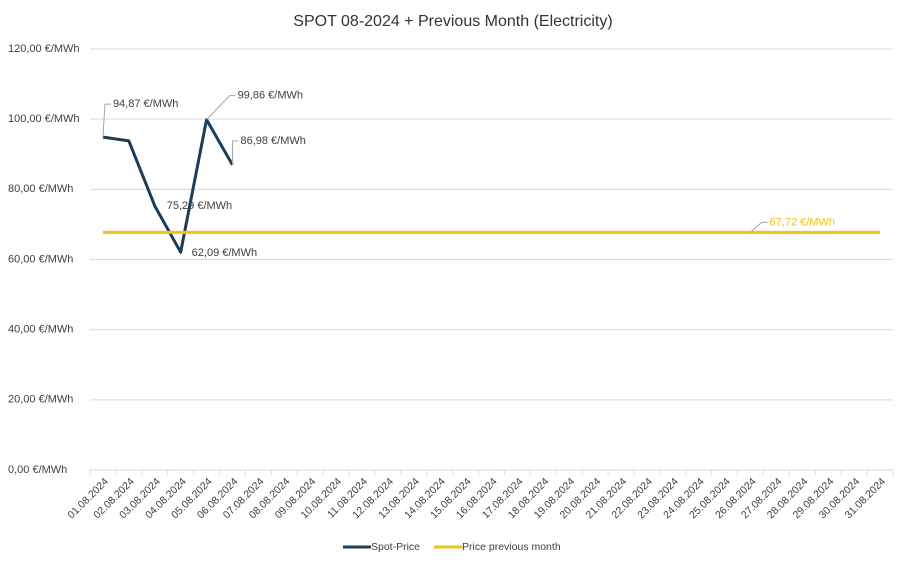  Describe the element at coordinates (40, 330) in the screenshot. I see `y-tick-label: 40,00 €/MWh` at that location.